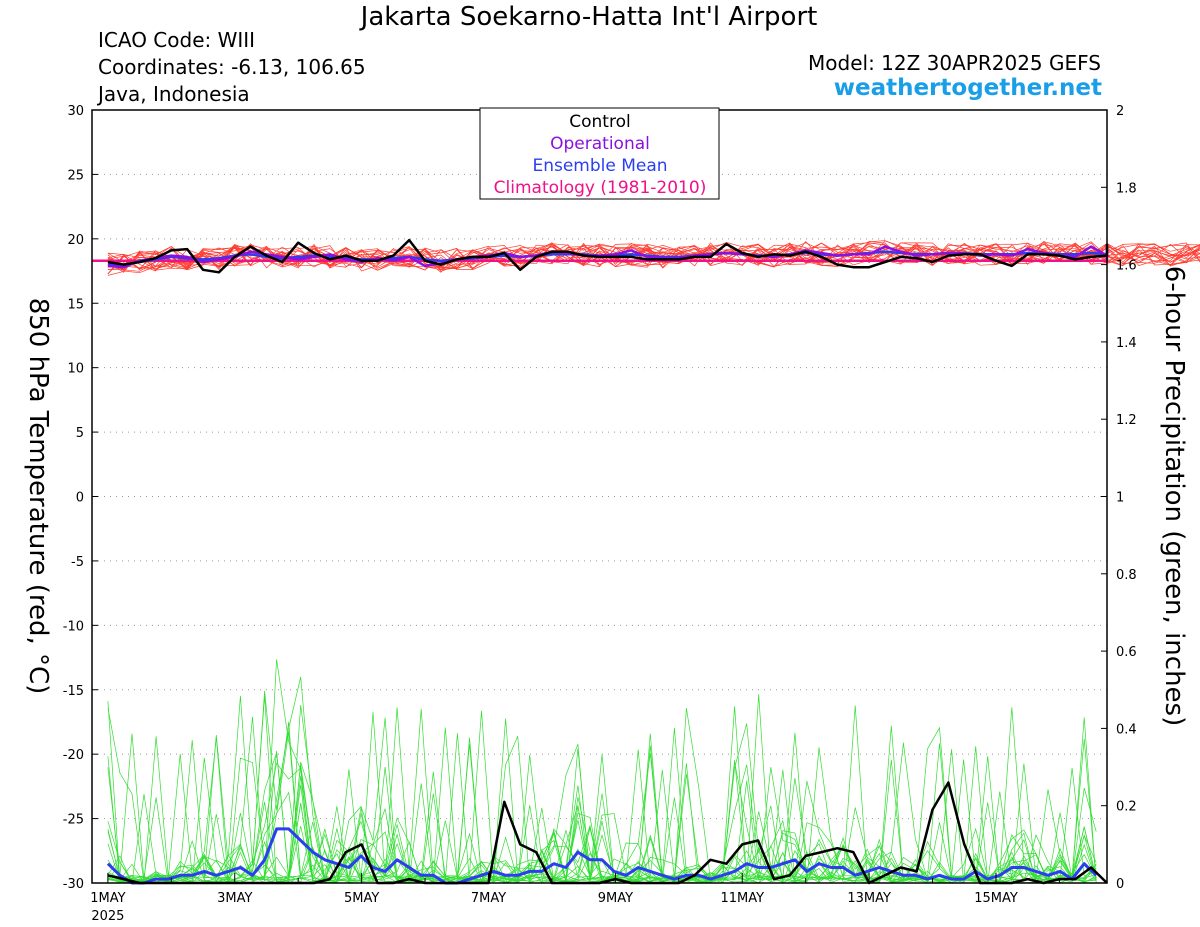  What do you see at coordinates (1126, 266) in the screenshot?
I see `y2-tick-label: 1.6` at bounding box center [1126, 266].